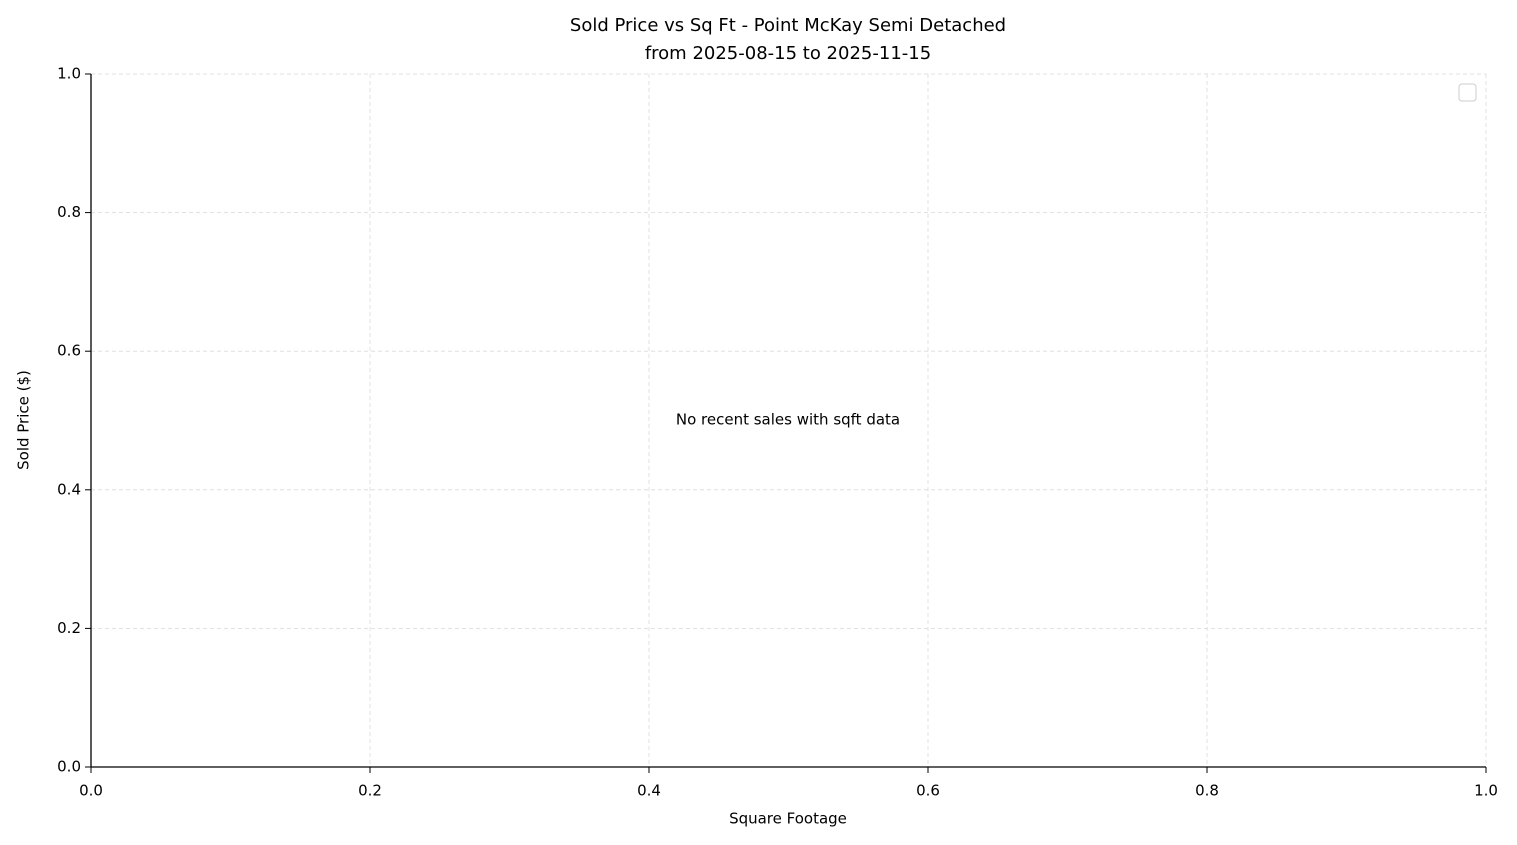  What do you see at coordinates (69, 767) in the screenshot?
I see `y-tick-label: 0.0` at bounding box center [69, 767].